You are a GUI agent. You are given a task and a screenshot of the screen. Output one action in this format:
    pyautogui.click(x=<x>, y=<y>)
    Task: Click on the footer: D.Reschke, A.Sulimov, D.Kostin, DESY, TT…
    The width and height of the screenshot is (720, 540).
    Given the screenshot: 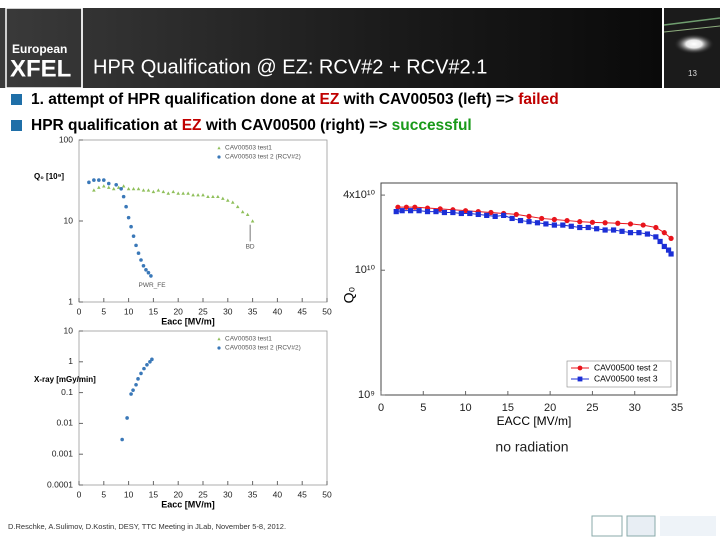 What is the action you would take?
    pyautogui.click(x=147, y=526)
    